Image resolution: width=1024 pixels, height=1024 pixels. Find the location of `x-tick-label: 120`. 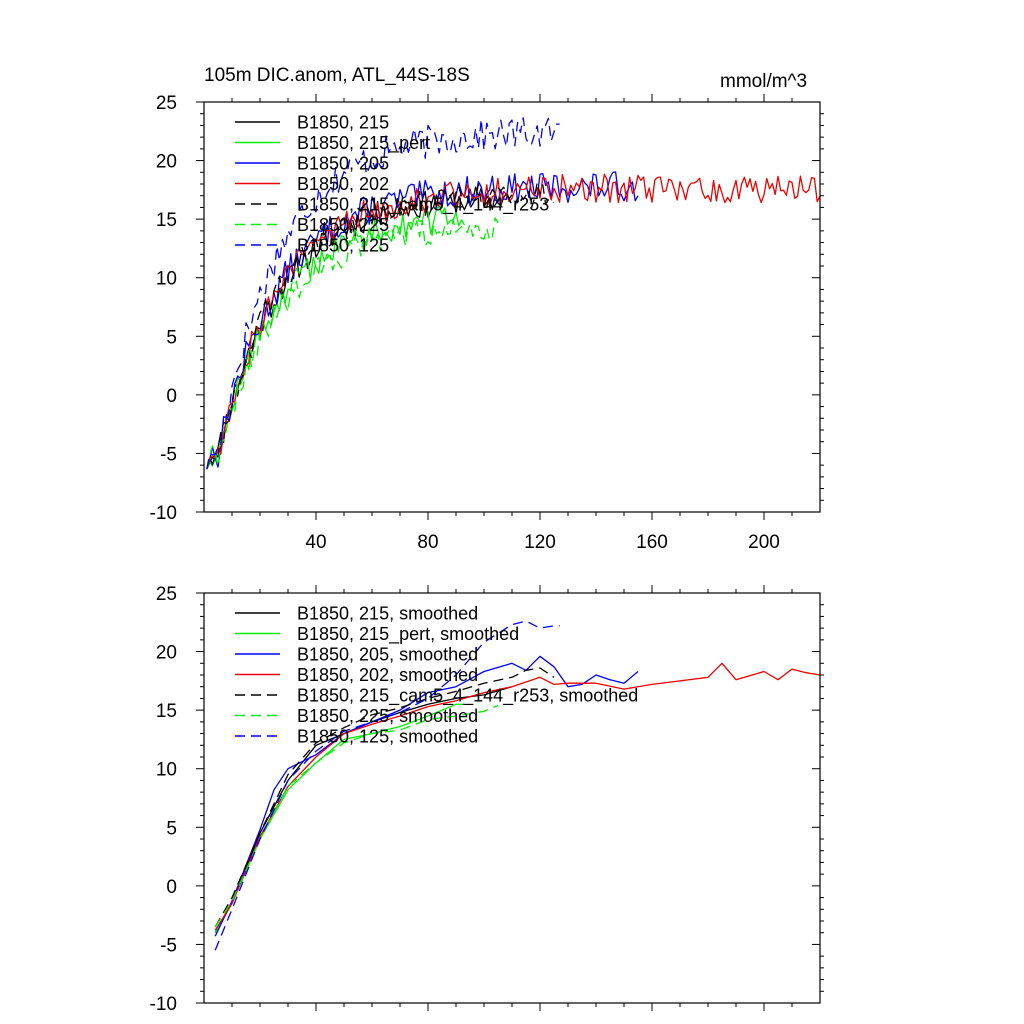

x-tick-label: 120 is located at coordinates (540, 542).